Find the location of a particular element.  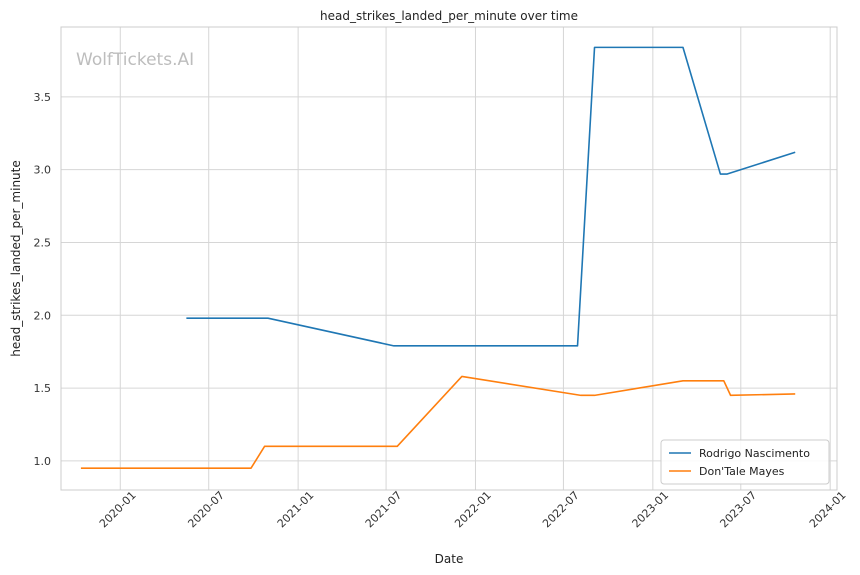

x-tick-label: 2022-01 is located at coordinates (473, 510).